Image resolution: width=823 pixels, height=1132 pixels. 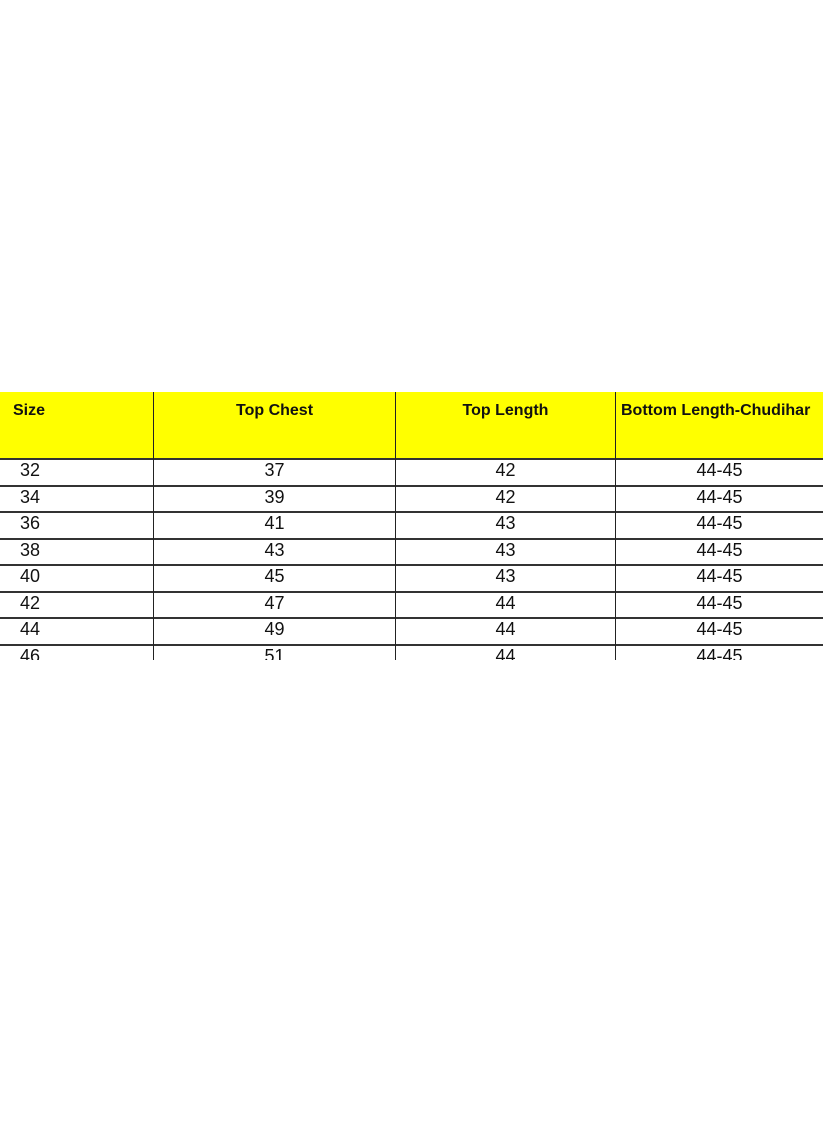 What do you see at coordinates (30, 549) in the screenshot?
I see `table-cell: 38` at bounding box center [30, 549].